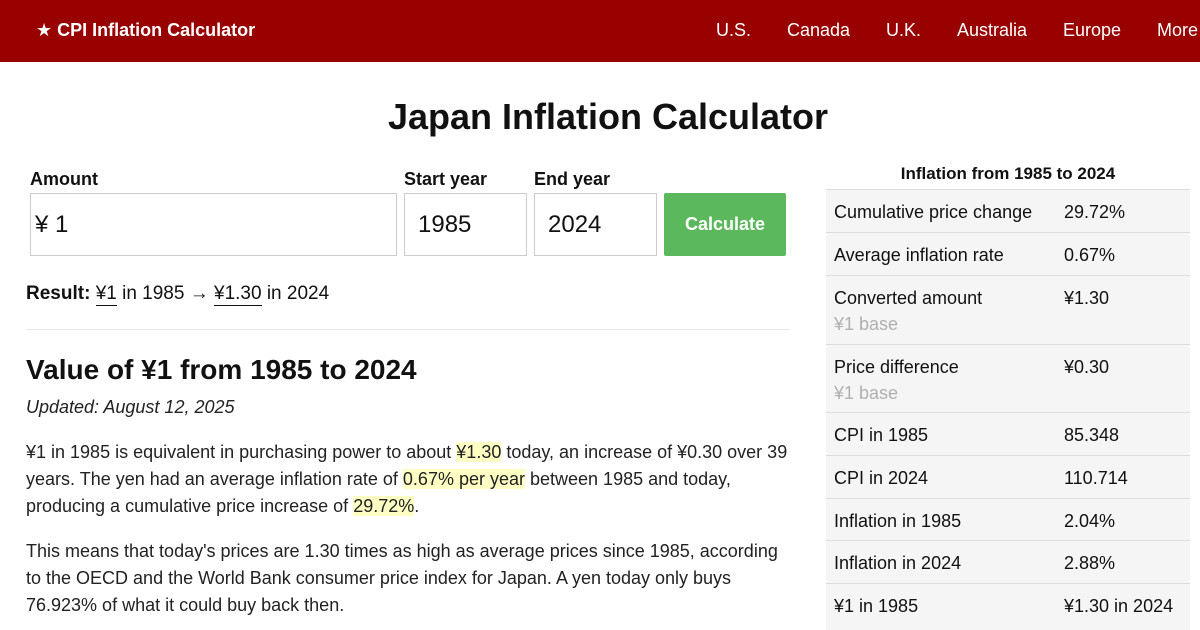 The height and width of the screenshot is (630, 1200). Describe the element at coordinates (295, 293) in the screenshot. I see `result-to-text: in 2024` at that location.